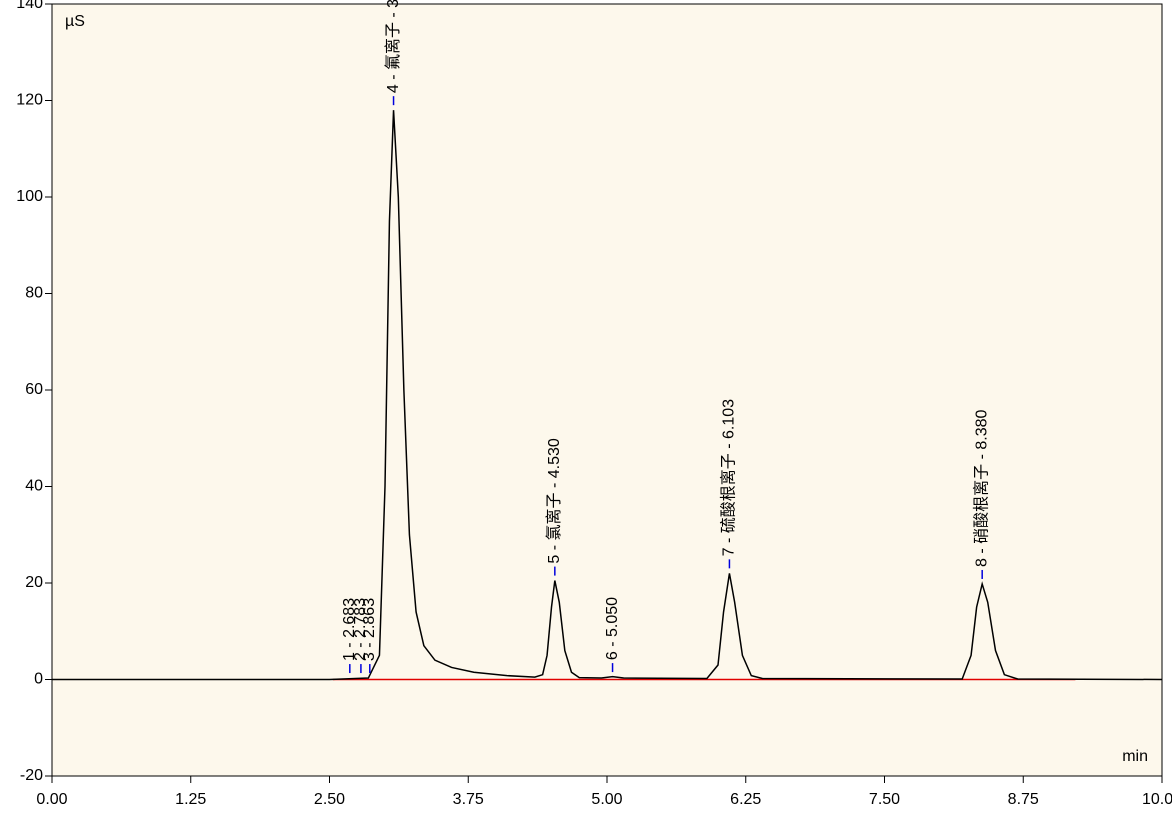 The image size is (1172, 815). Describe the element at coordinates (38, 679) in the screenshot. I see `y-tick-label: 0` at that location.